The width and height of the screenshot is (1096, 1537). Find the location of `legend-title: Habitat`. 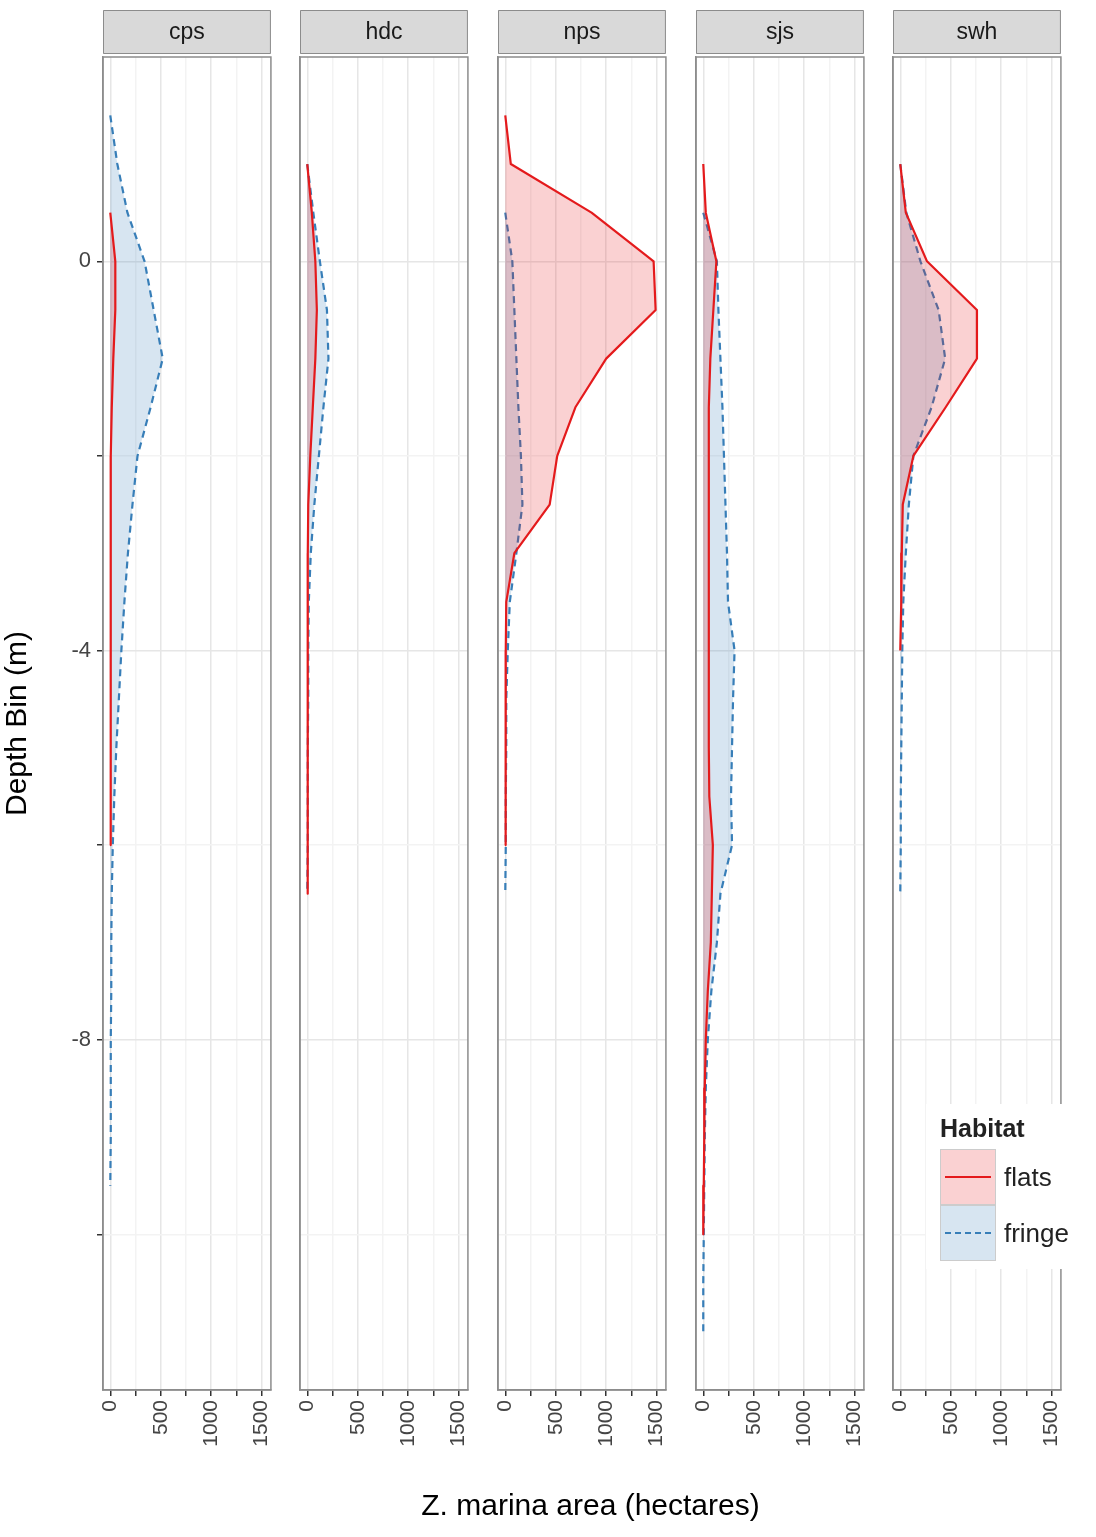

legend-title: Habitat is located at coordinates (982, 1128).